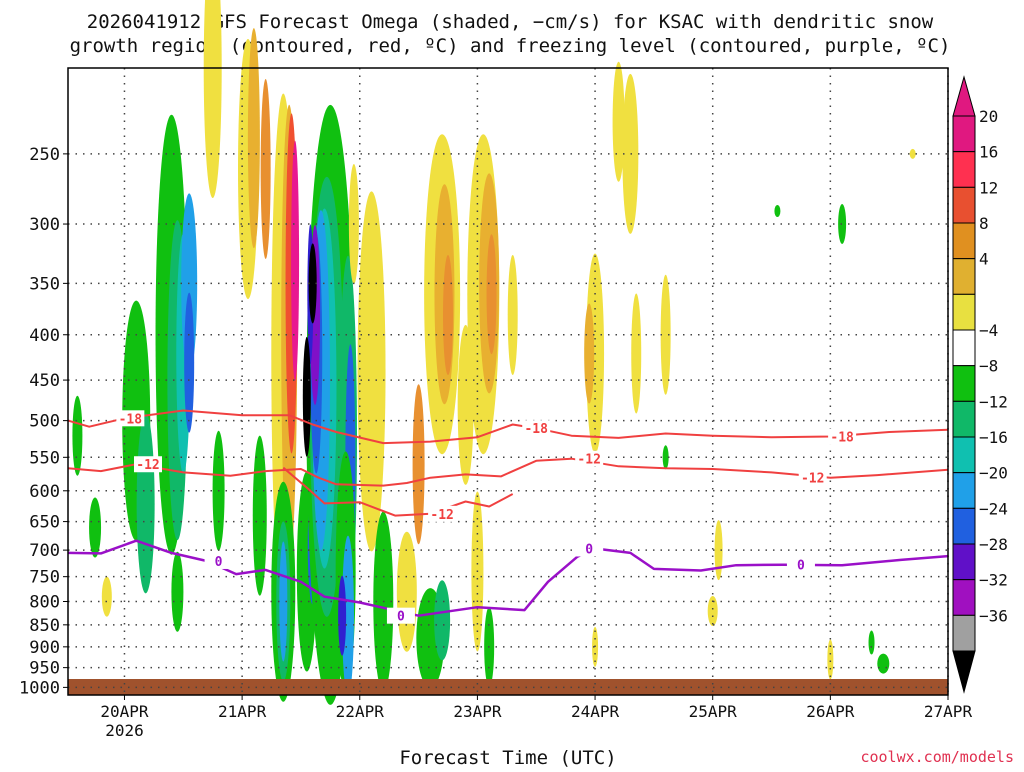  I want to click on y-tick-label: 800, so click(44, 603).